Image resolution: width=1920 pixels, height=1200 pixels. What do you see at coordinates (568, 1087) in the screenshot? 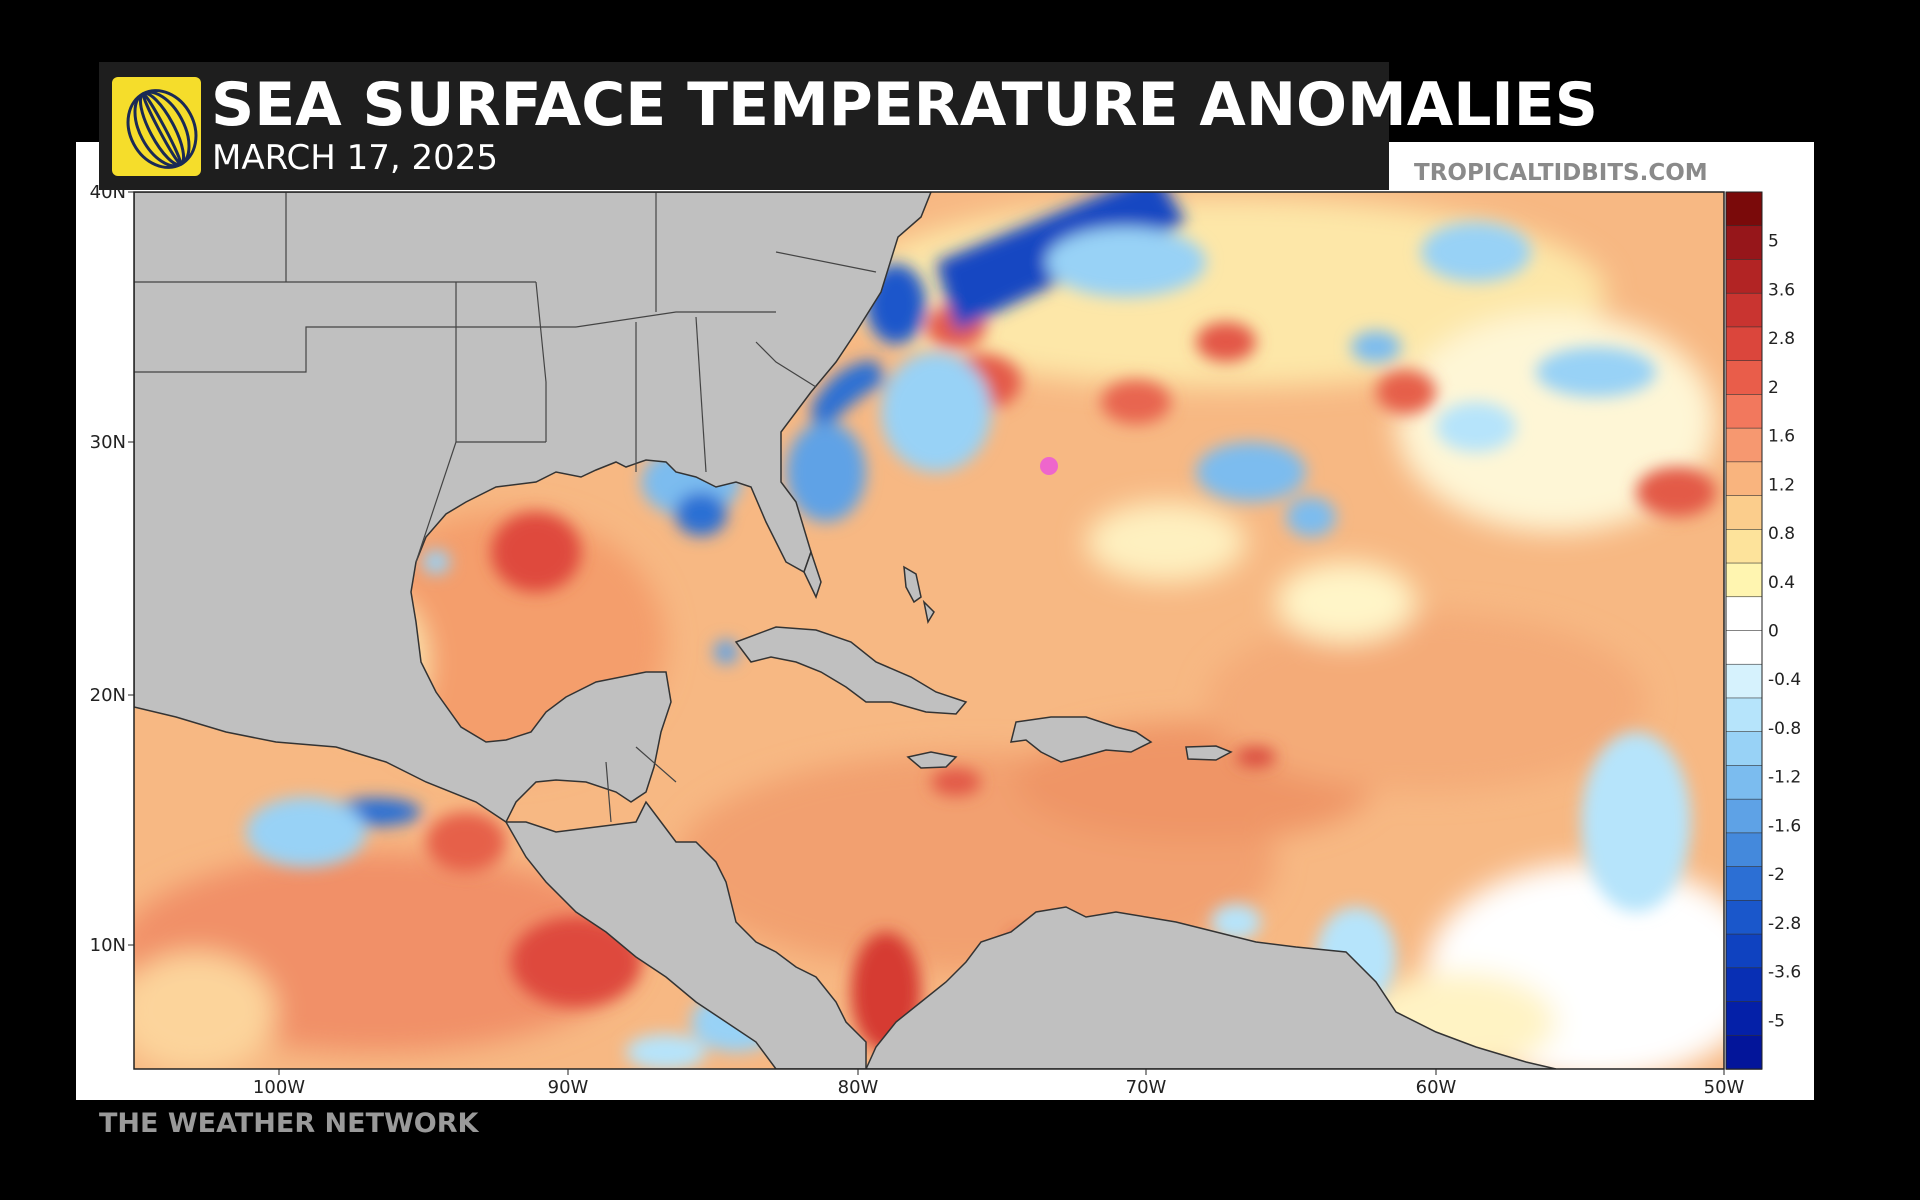
I see `lon-label: 90W` at bounding box center [568, 1087].